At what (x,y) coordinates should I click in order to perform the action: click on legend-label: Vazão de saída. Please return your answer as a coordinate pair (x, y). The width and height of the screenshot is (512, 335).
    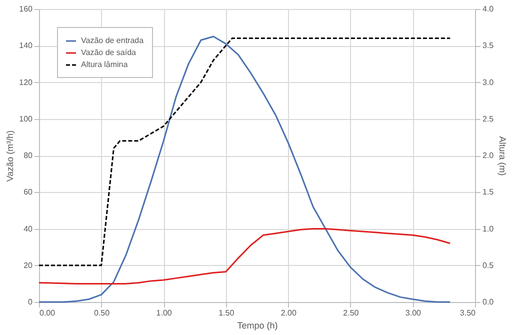
    Looking at the image, I should click on (109, 52).